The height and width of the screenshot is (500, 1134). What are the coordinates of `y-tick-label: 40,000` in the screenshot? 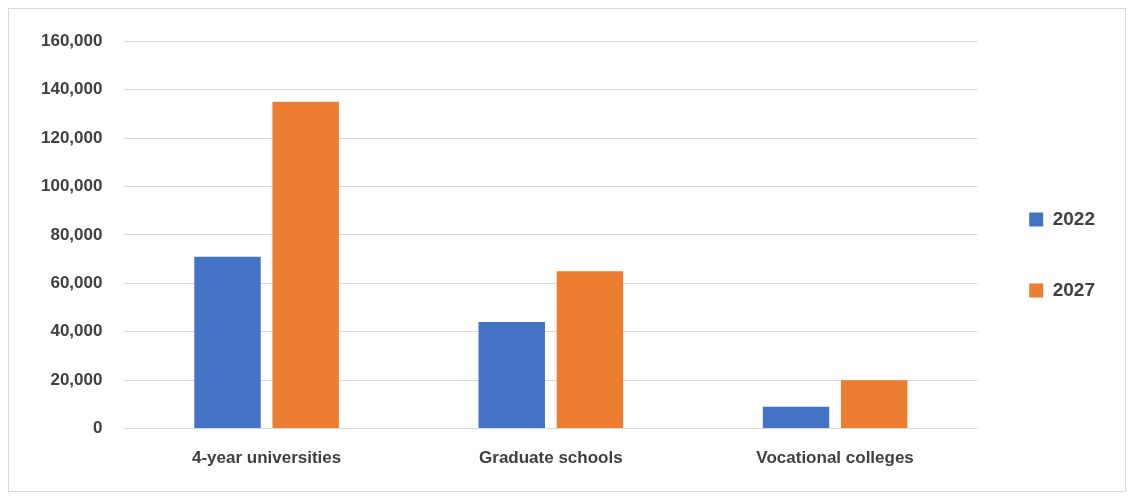 It's located at (76, 331).